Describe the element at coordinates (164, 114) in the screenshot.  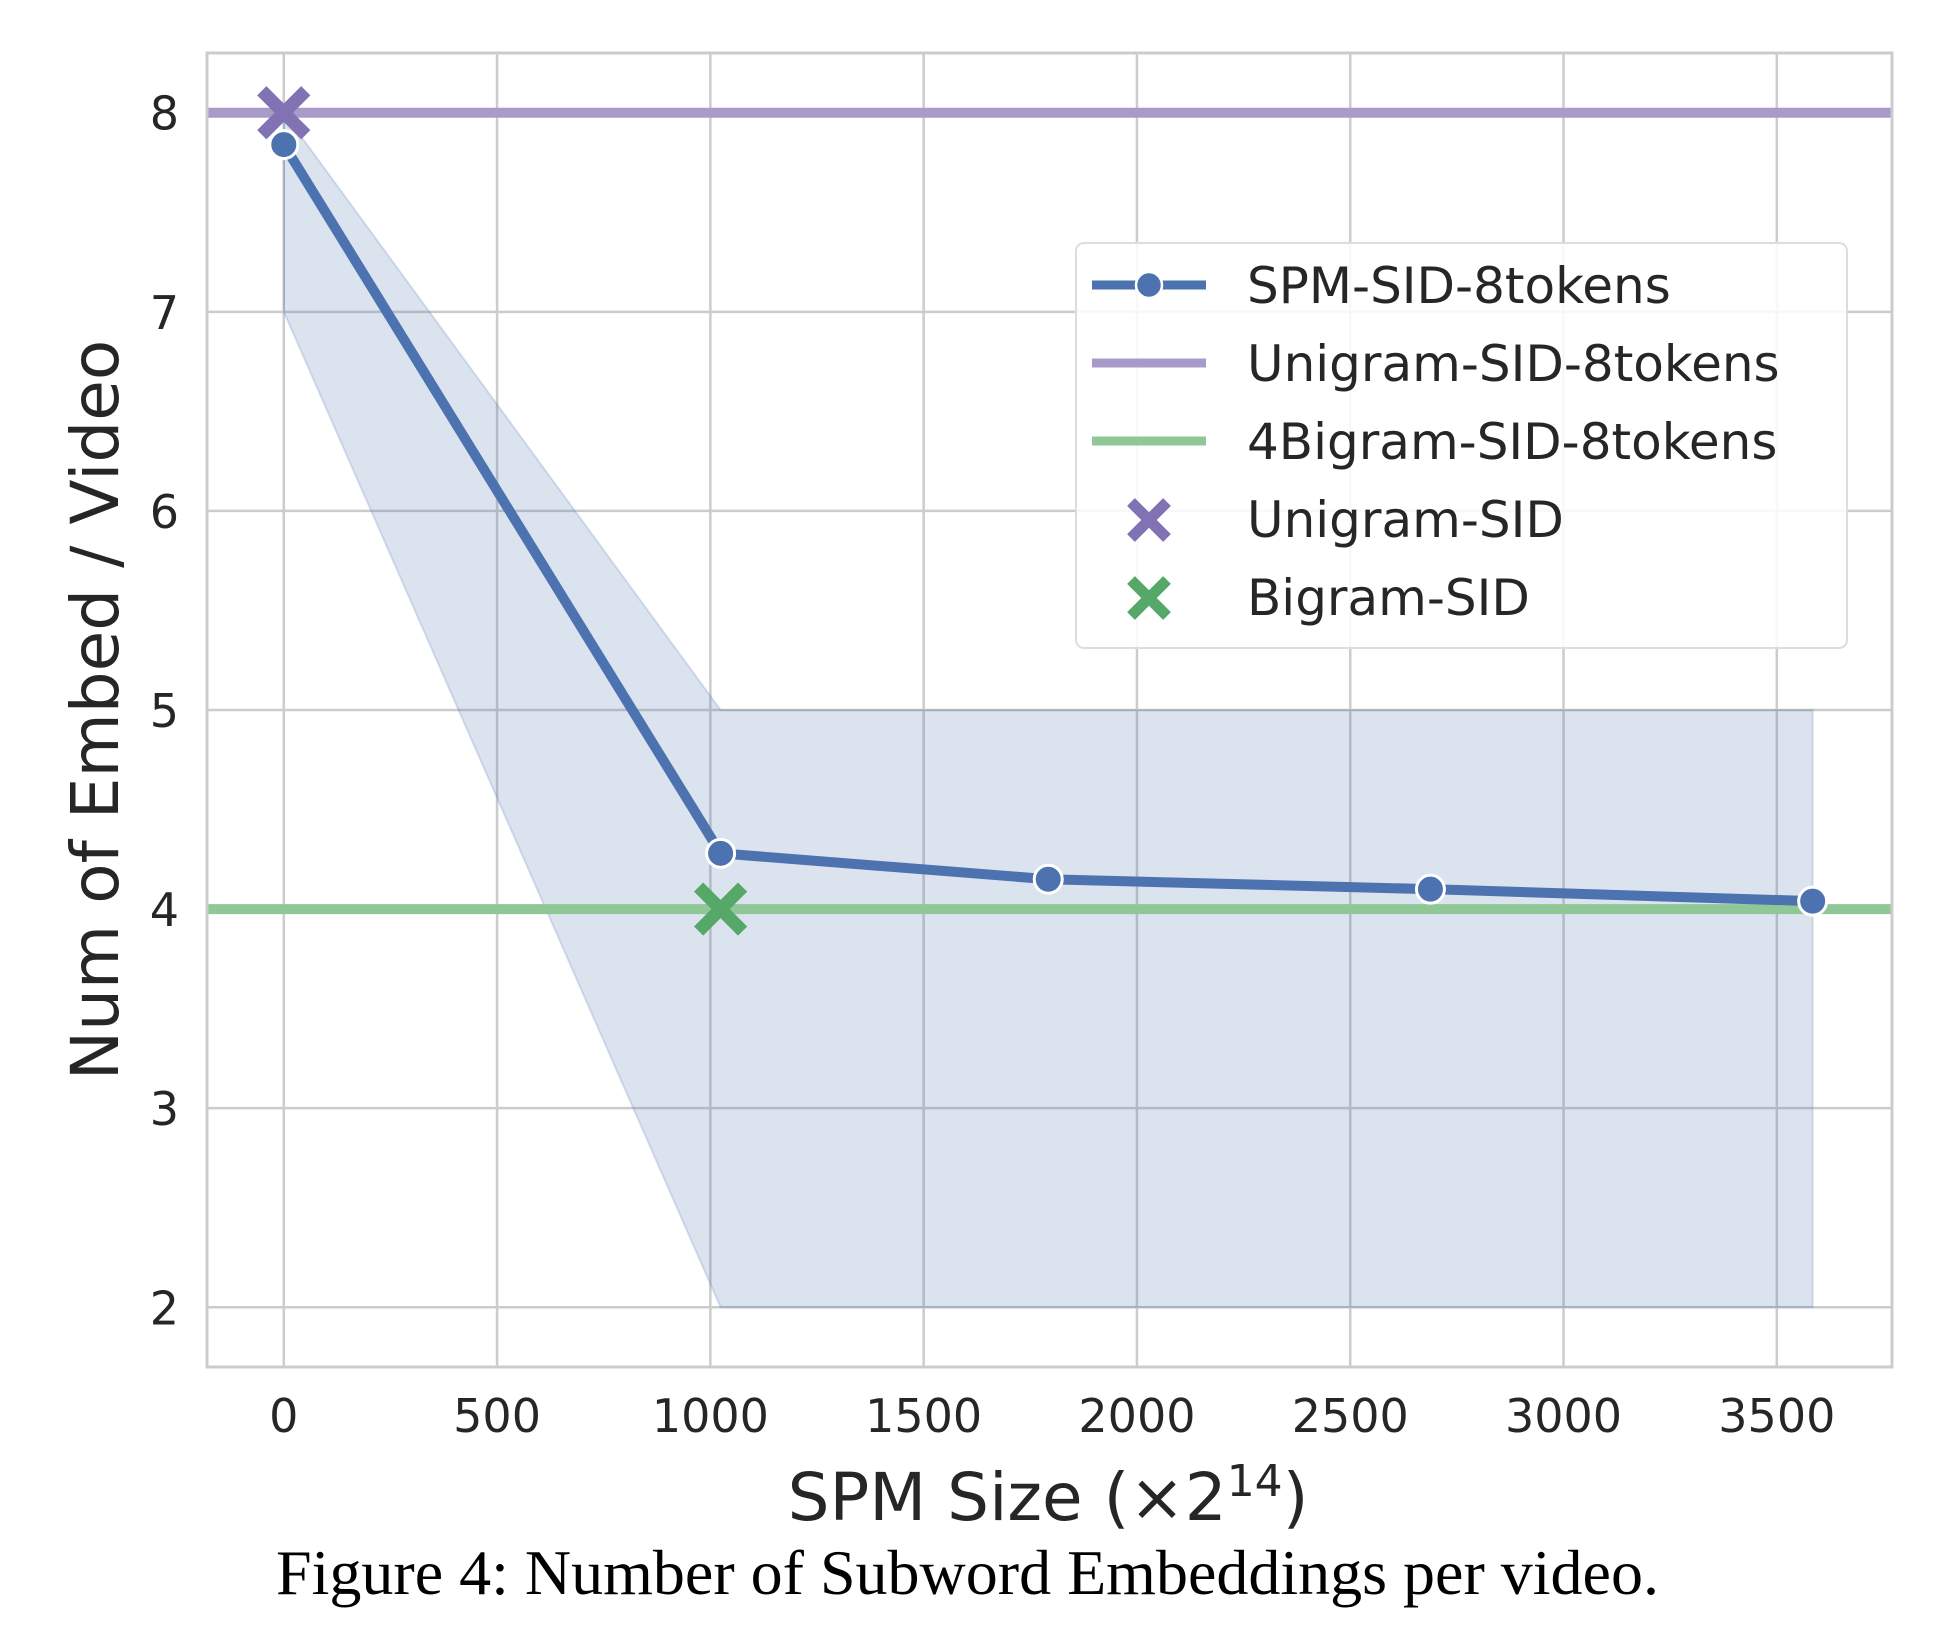
I see `y-tick-label: 8` at that location.